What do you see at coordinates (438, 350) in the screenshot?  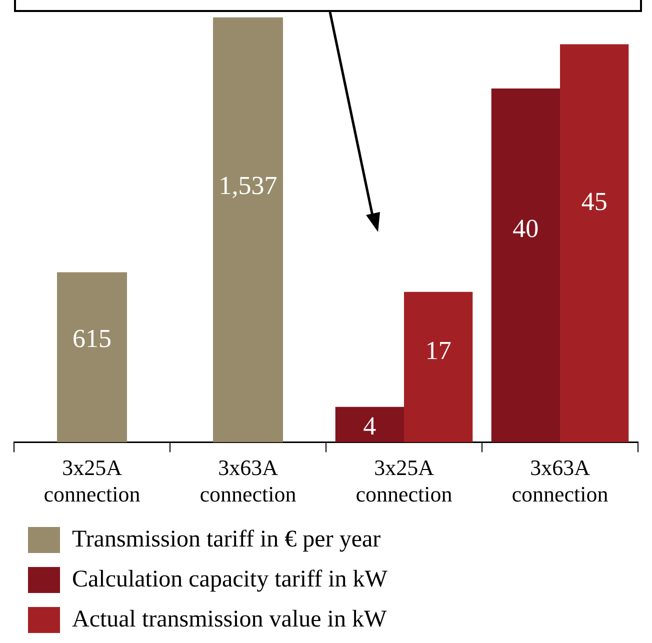 I see `data-label: 17` at bounding box center [438, 350].